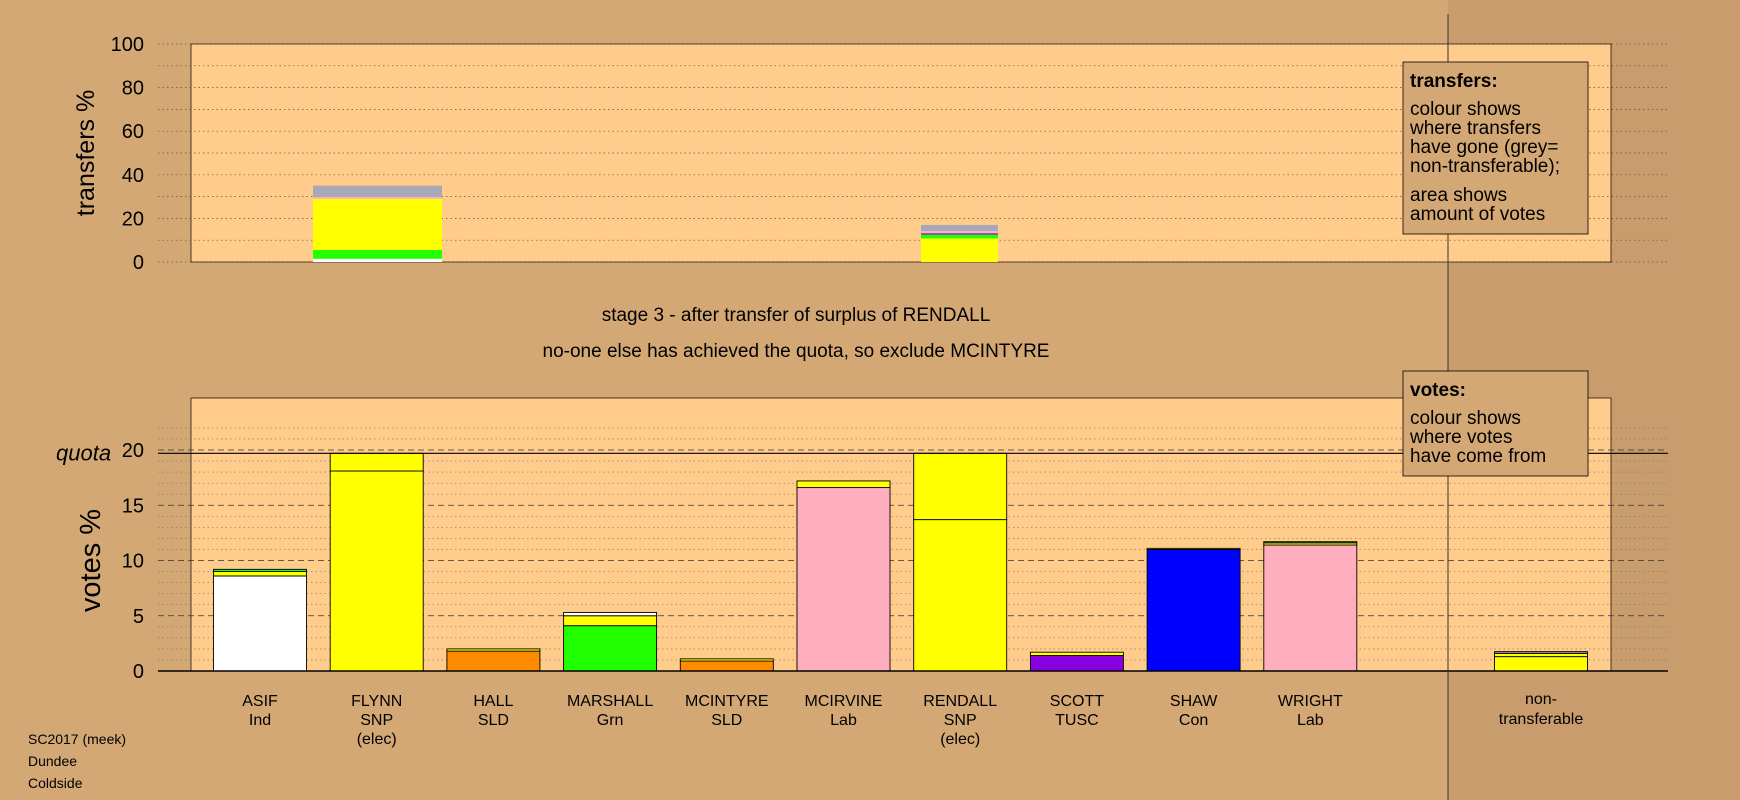 Image resolution: width=1740 pixels, height=800 pixels. I want to click on transfers-legend-box, so click(1495, 148).